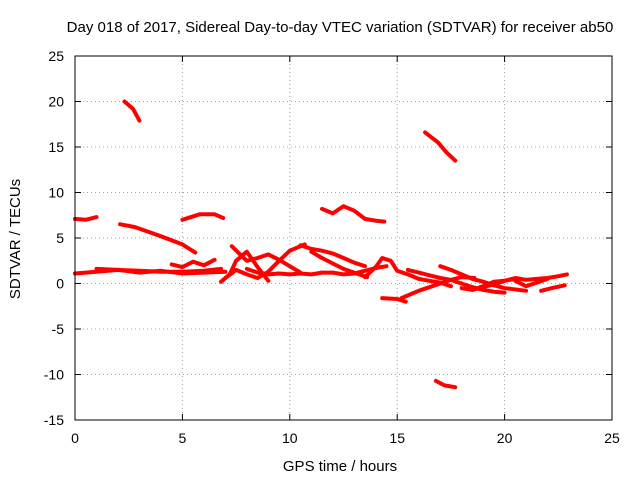 The height and width of the screenshot is (480, 640). Describe the element at coordinates (132, 111) in the screenshot. I see `data-trace-s2` at that location.